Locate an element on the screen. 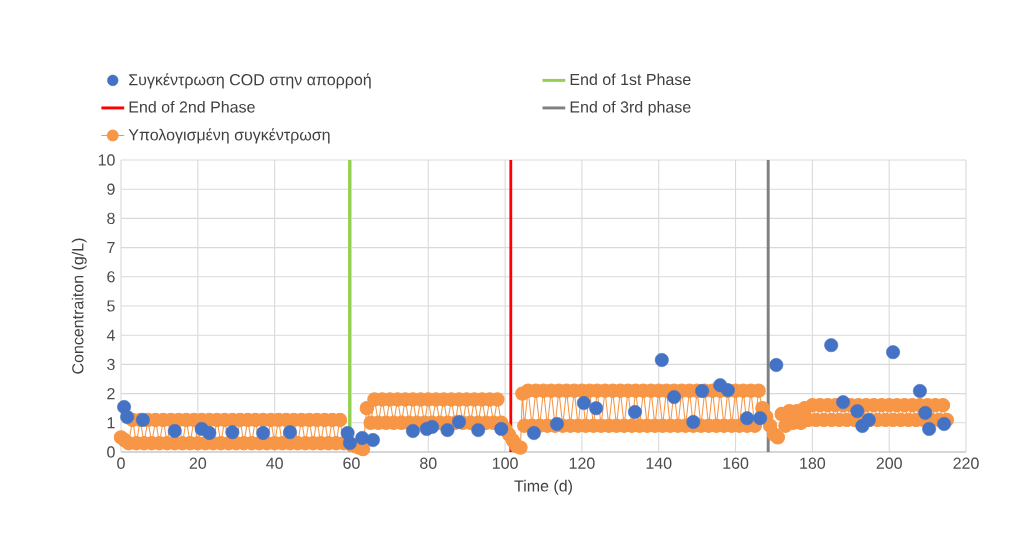  x-tick-label: 160 is located at coordinates (736, 463).